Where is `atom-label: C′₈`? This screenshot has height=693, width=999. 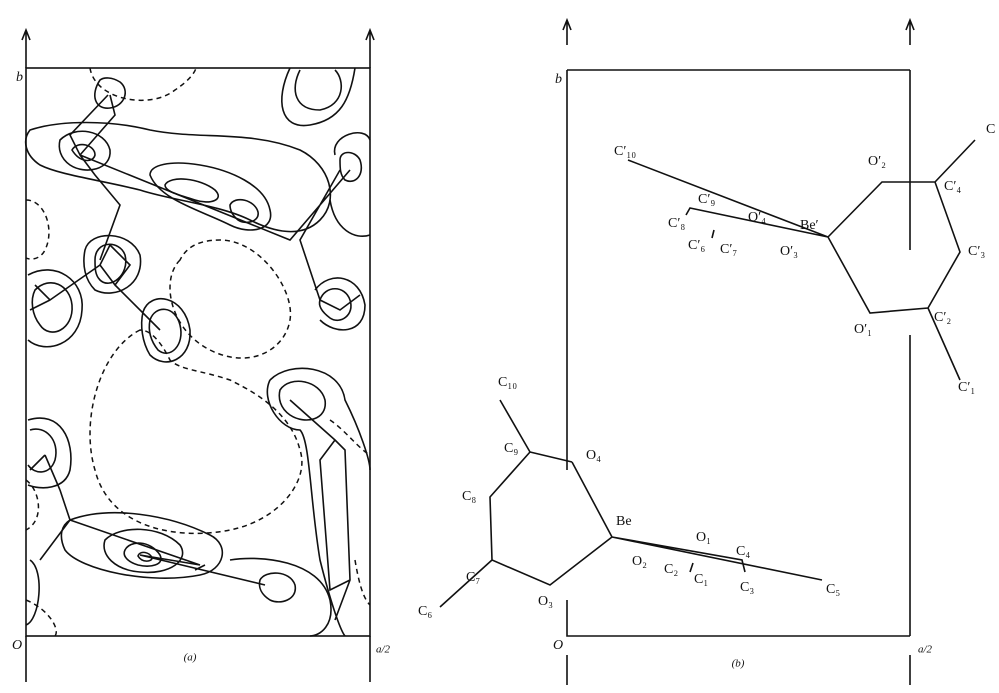
atom-label: C′₈ is located at coordinates (676, 223).